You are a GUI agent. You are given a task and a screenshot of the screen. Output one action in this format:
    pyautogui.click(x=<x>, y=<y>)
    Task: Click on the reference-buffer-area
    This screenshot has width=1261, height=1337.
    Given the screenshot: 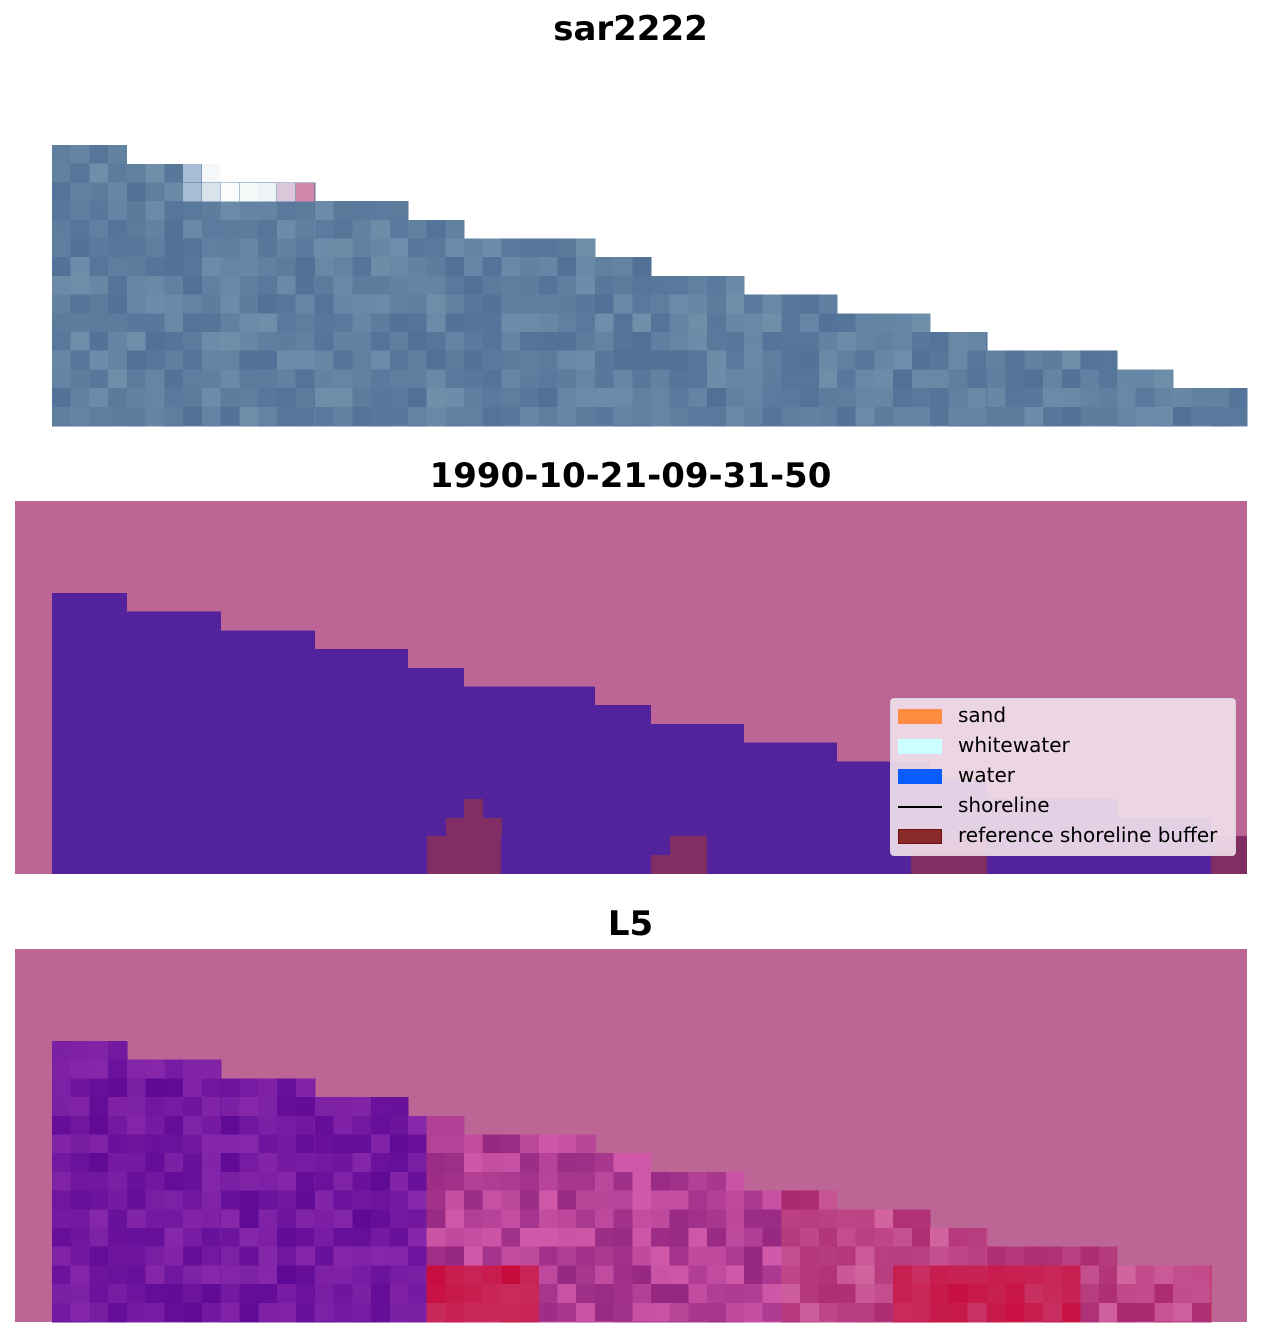 What is the action you would take?
    pyautogui.click(x=473, y=808)
    